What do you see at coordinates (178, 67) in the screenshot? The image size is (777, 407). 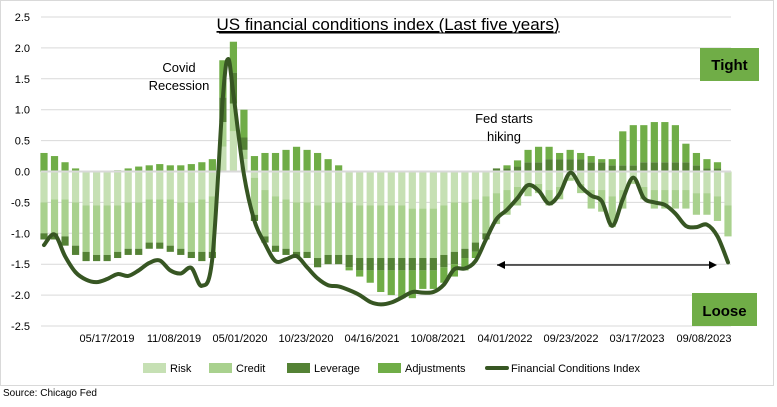 I see `covid-annotation: Covid` at bounding box center [178, 67].